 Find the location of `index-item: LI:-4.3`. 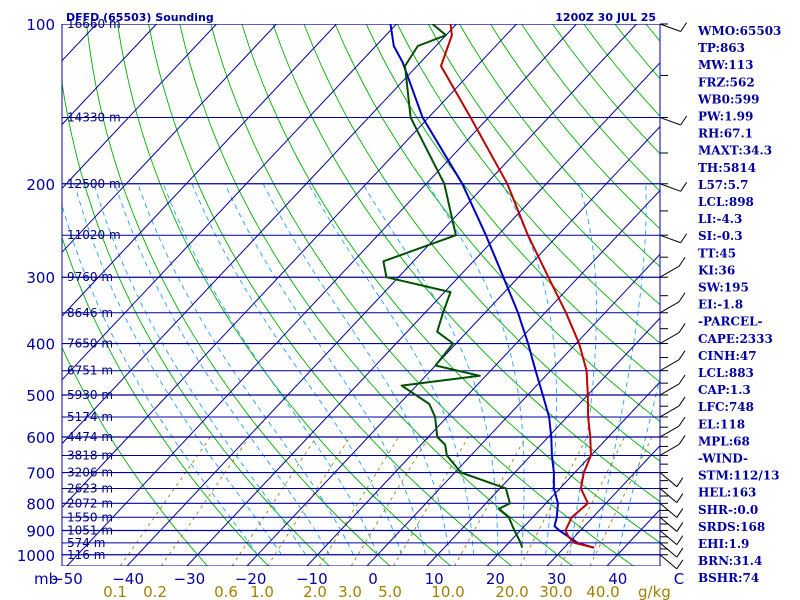

index-item: LI:-4.3 is located at coordinates (720, 219).